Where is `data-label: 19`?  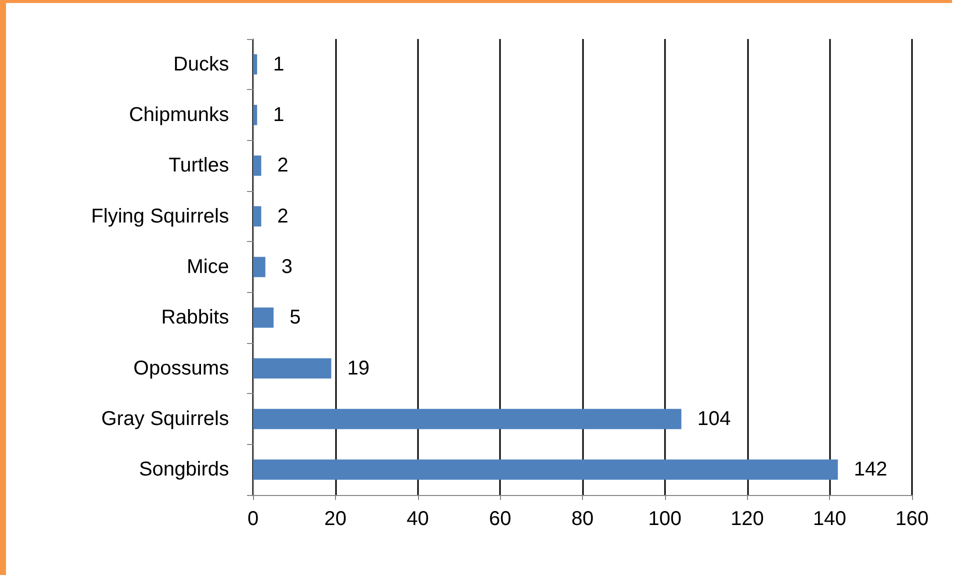
data-label: 19 is located at coordinates (358, 368).